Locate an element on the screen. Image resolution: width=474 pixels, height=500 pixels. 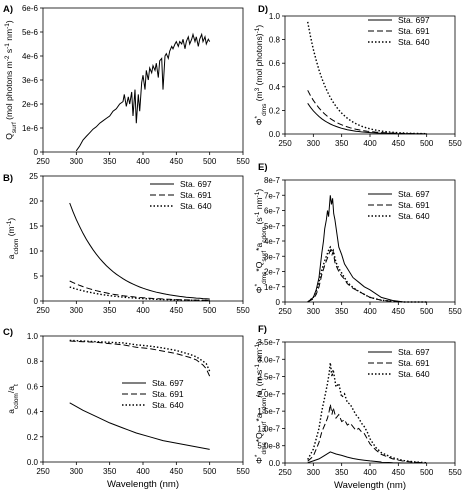
y-tick-label: 3e-7 is located at coordinates (272, 256).